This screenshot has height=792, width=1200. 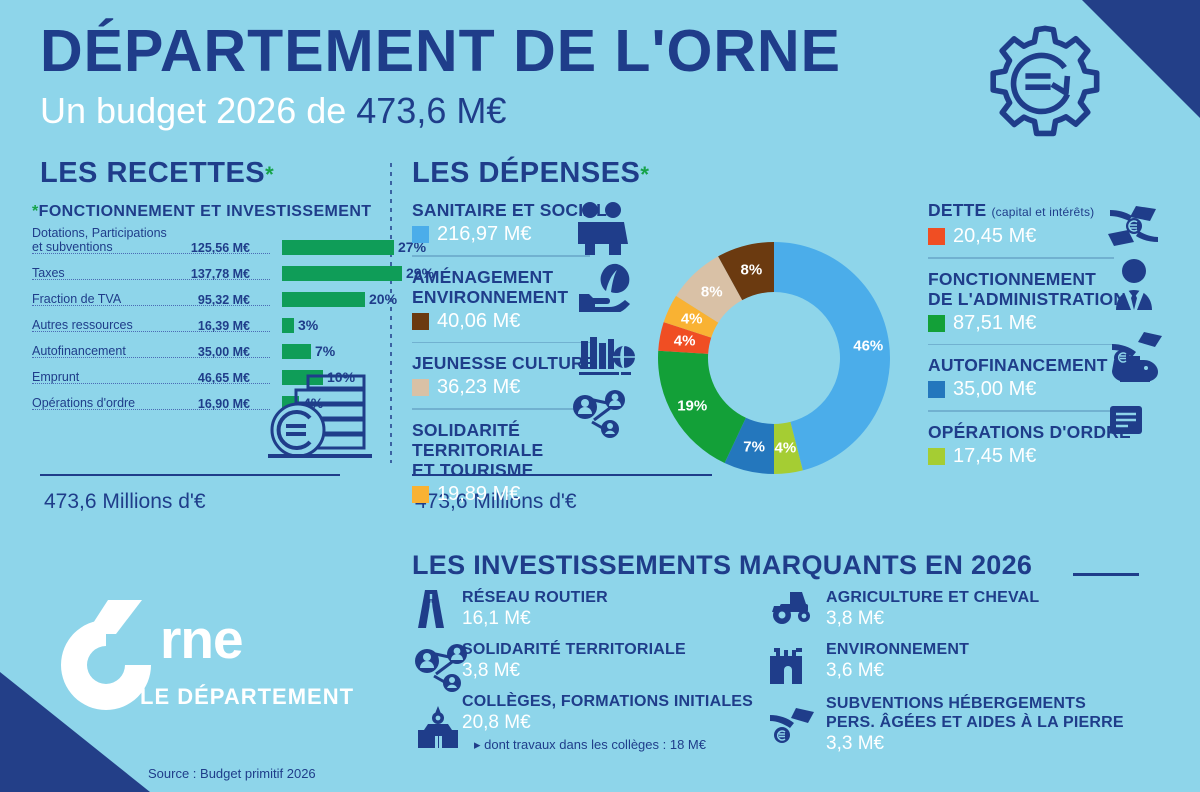 What do you see at coordinates (1134, 286) in the screenshot?
I see `businessman-icon` at bounding box center [1134, 286].